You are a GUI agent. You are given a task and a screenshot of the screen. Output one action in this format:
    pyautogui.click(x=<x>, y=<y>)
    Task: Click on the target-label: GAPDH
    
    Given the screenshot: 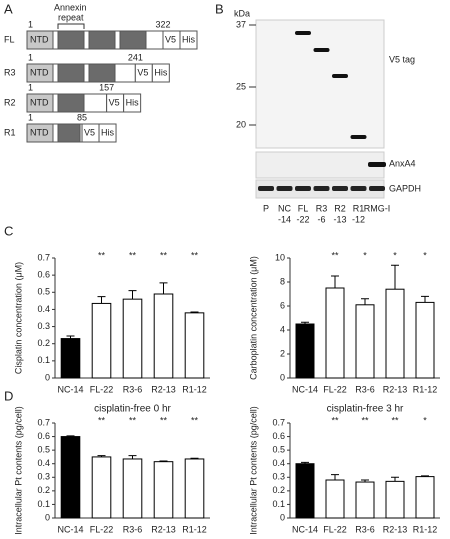 What is the action you would take?
    pyautogui.click(x=405, y=188)
    